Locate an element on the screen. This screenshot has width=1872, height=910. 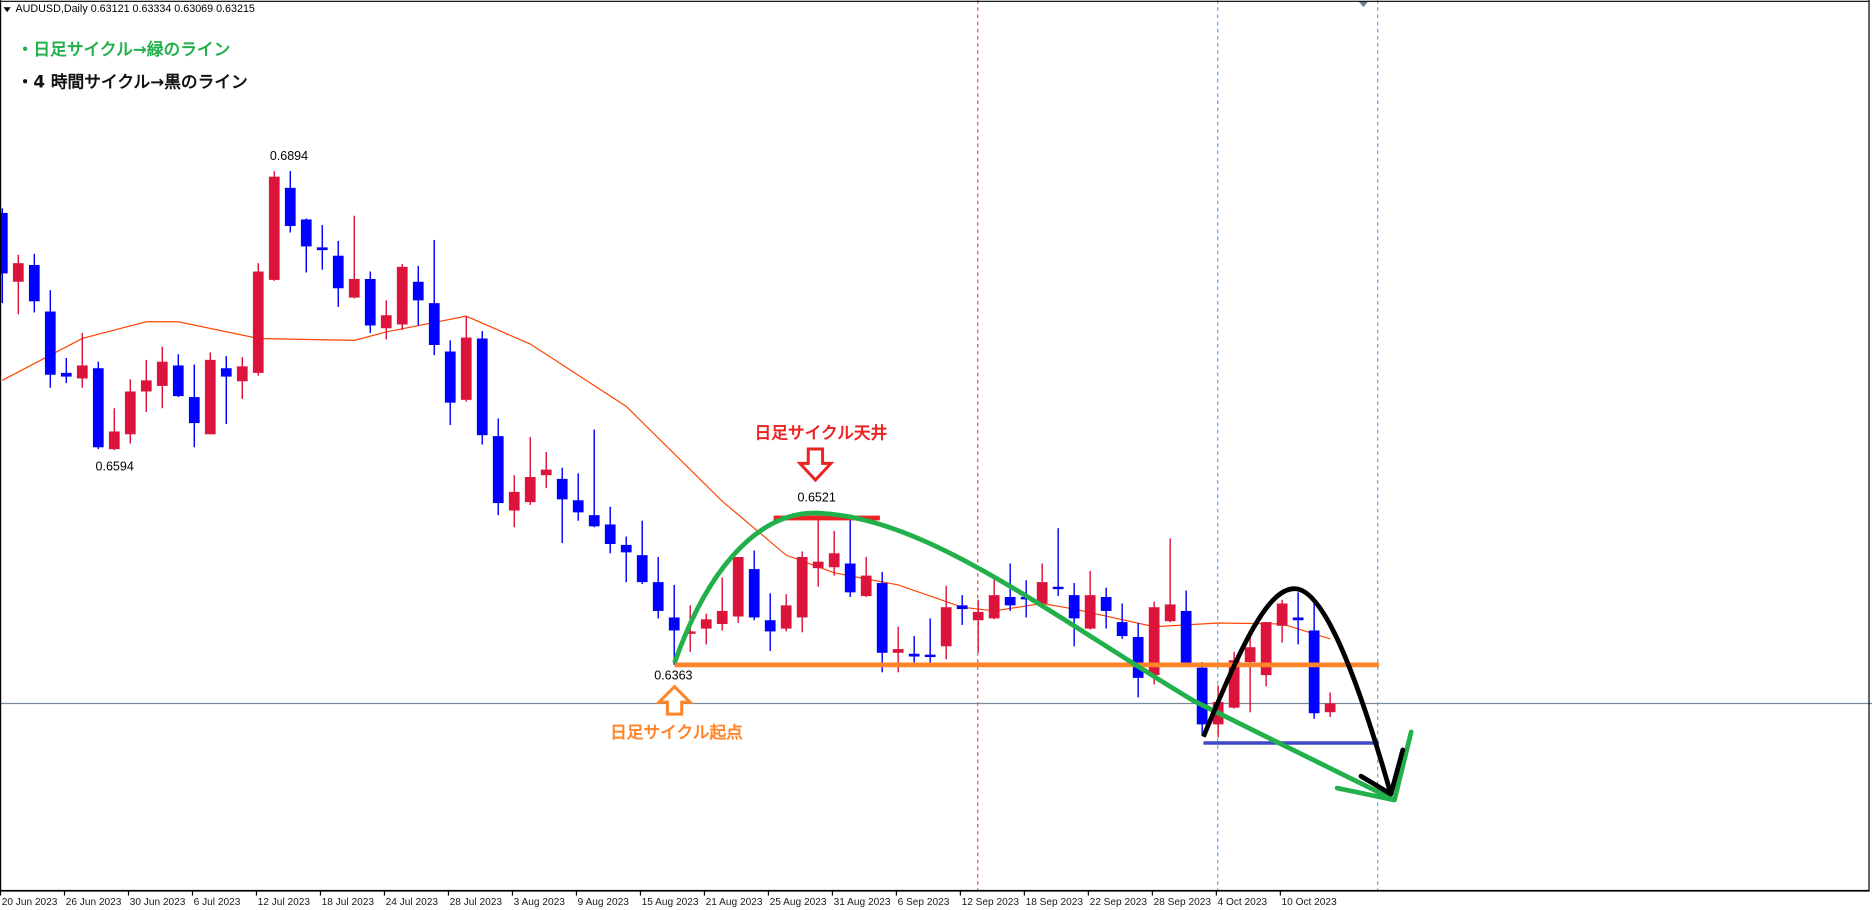
daily-cycle-arrowhead is located at coordinates (1374, 766).